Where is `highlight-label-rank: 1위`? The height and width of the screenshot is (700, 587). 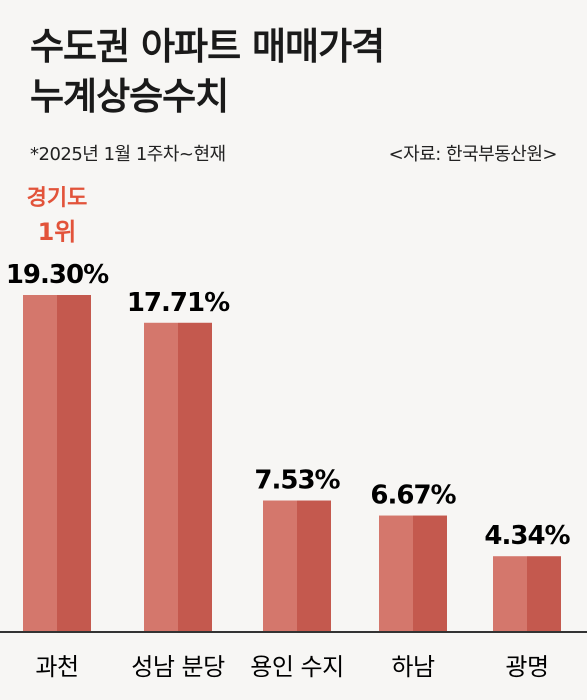 highlight-label-rank: 1위 is located at coordinates (57, 232).